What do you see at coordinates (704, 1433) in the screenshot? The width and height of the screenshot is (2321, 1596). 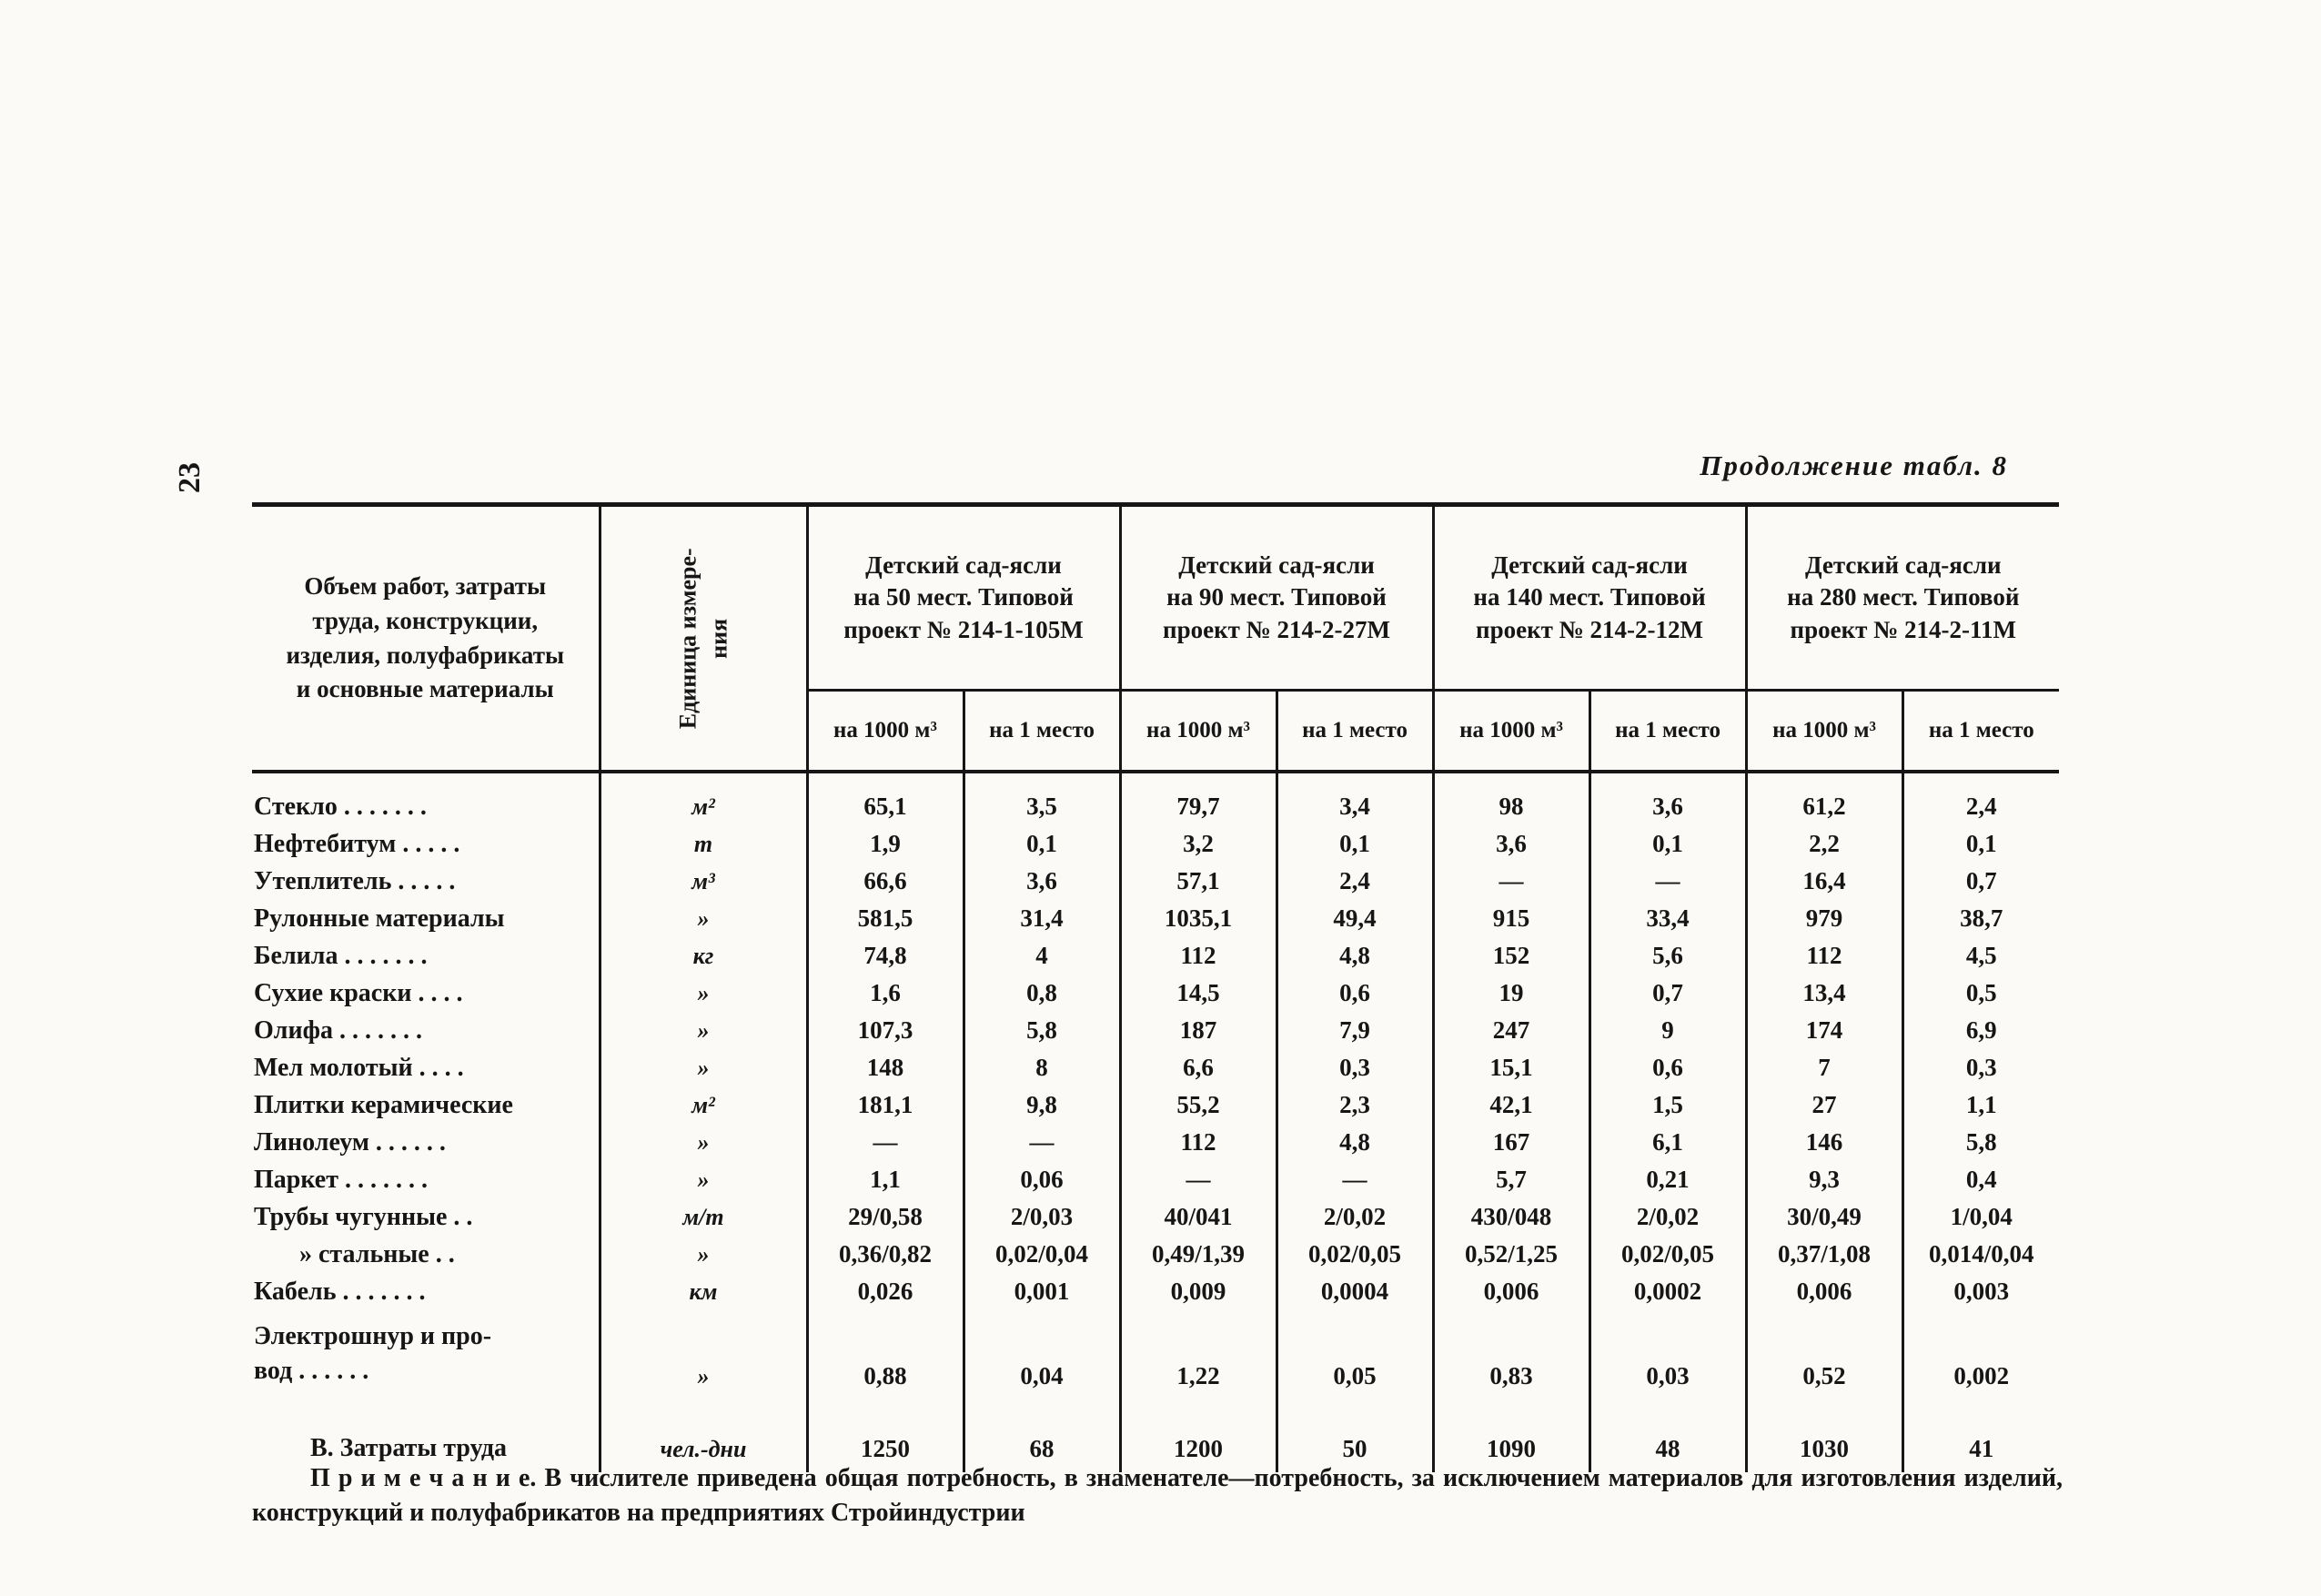 I see `row-unit: чел.-дни` at bounding box center [704, 1433].